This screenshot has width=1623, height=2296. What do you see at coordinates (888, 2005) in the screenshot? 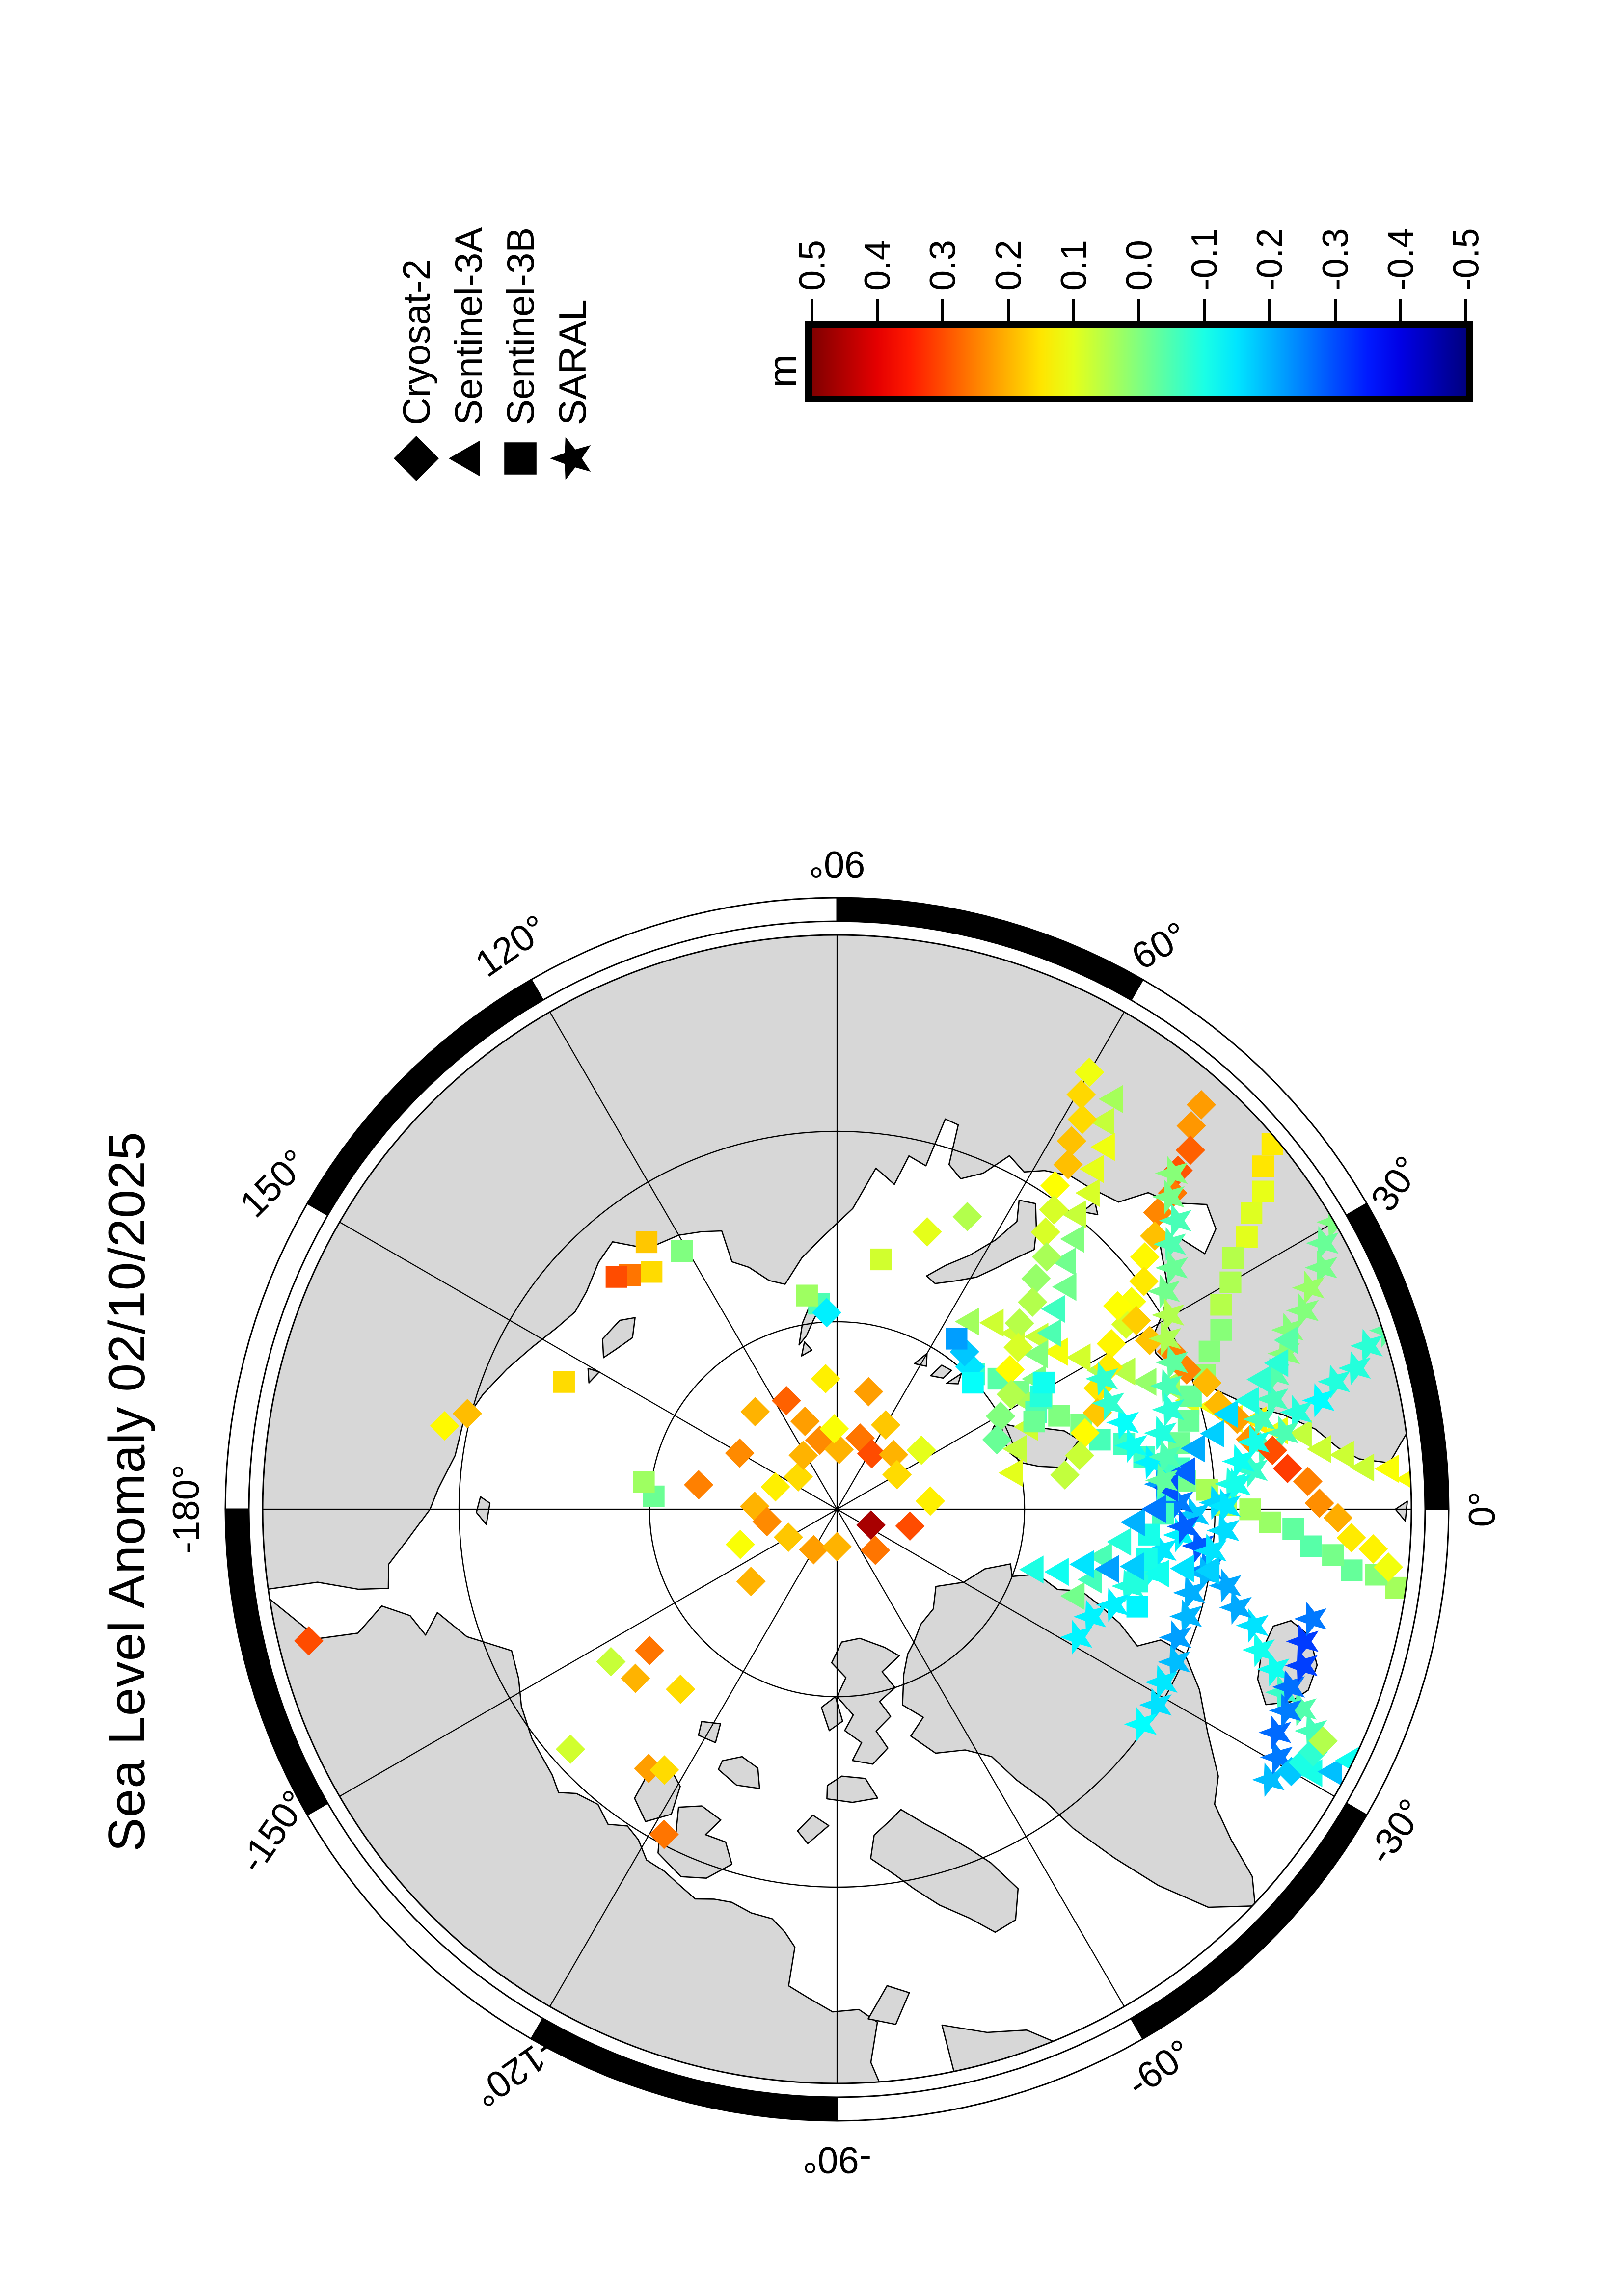
I see `landmass-southampton` at bounding box center [888, 2005].